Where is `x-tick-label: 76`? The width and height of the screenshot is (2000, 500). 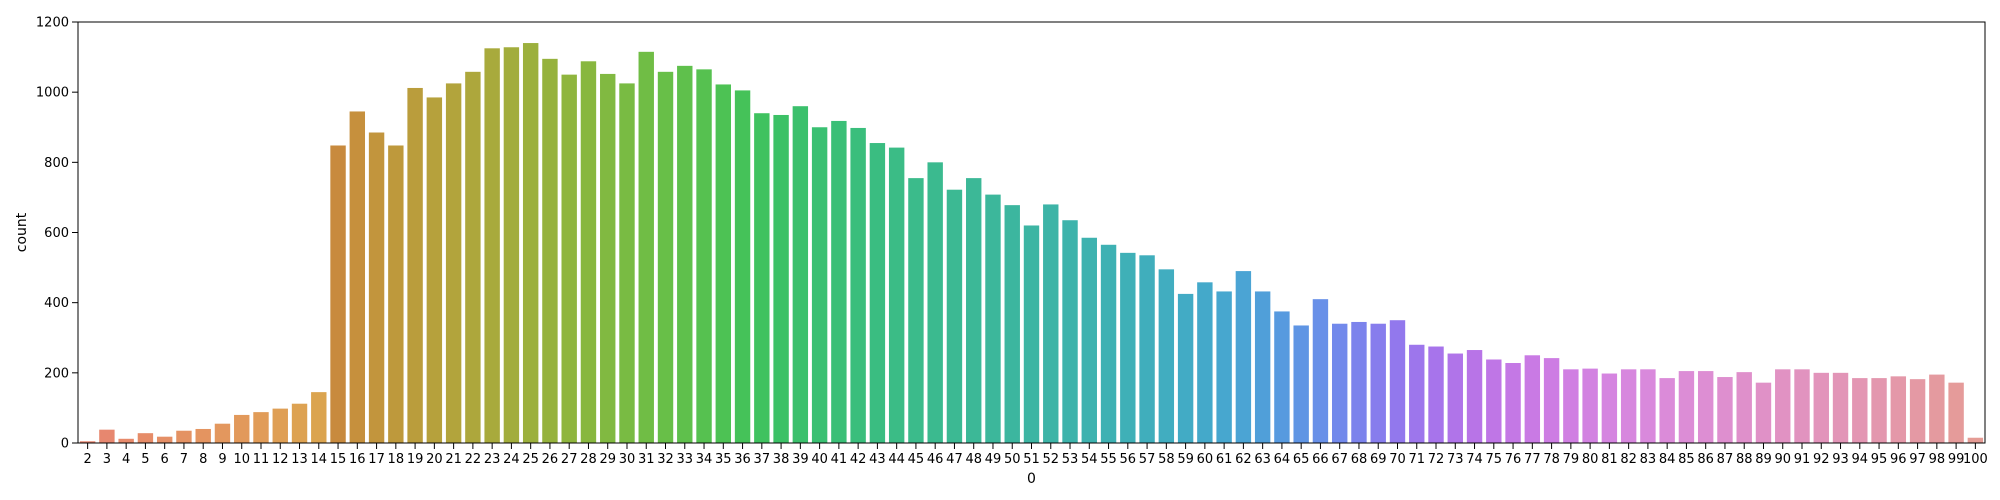 x-tick-label: 76 is located at coordinates (1513, 459).